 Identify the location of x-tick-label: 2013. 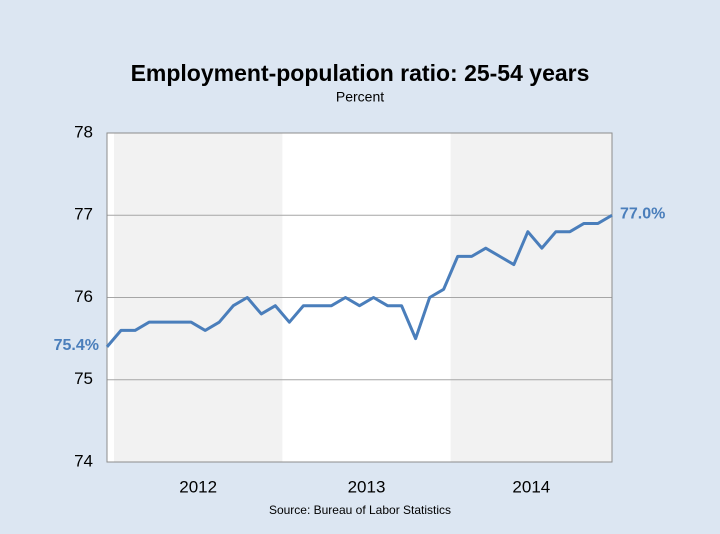
(367, 486).